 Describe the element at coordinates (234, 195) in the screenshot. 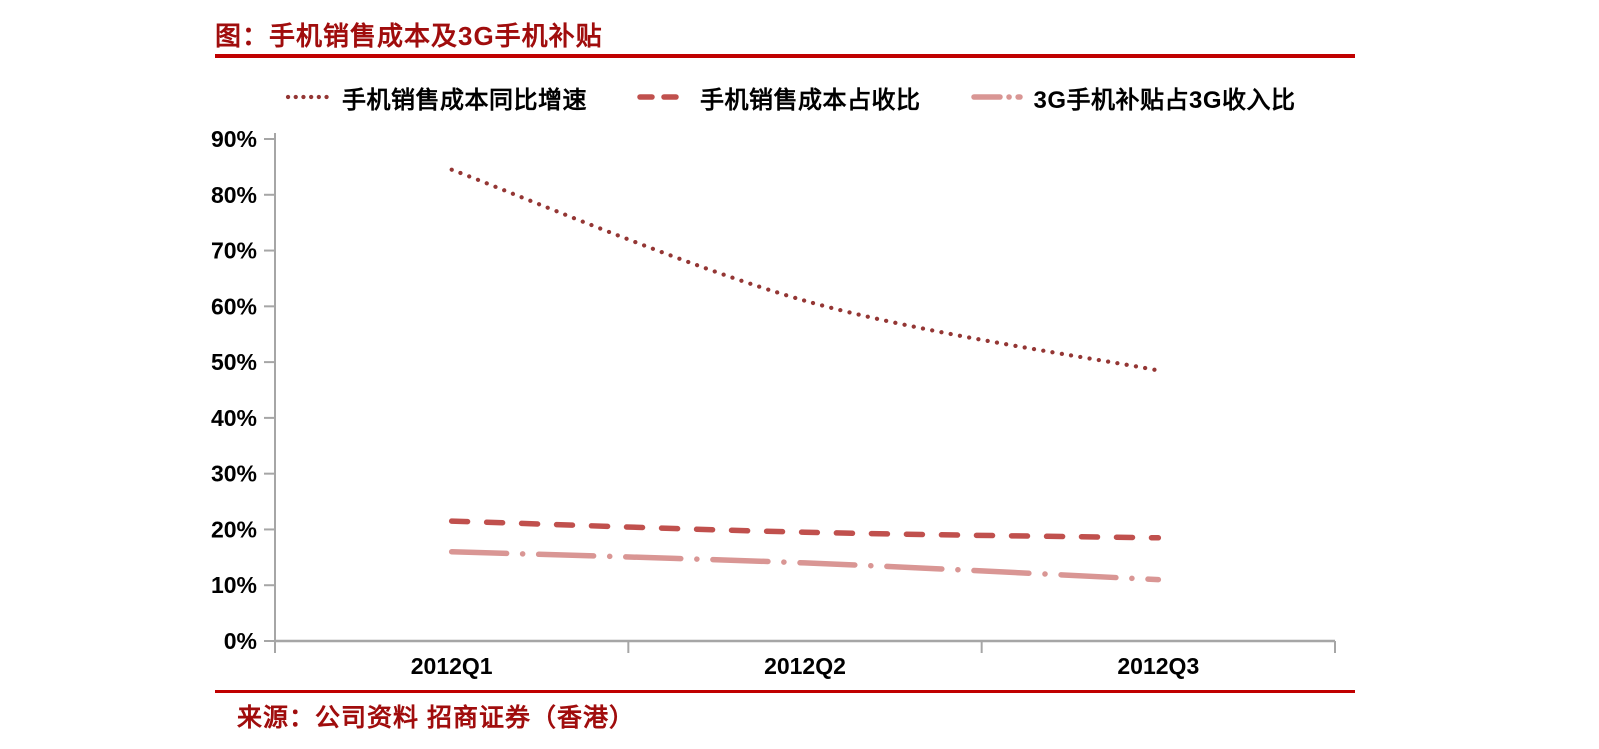

I see `y-axis-tick-label: 80%` at that location.